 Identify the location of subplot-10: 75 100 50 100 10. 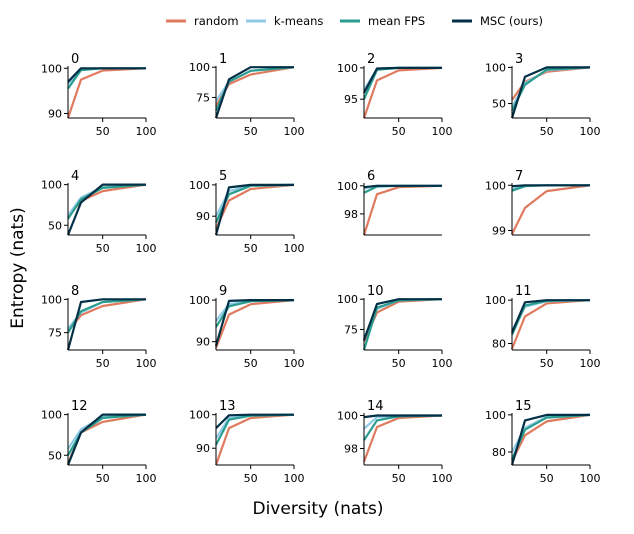
(395, 327).